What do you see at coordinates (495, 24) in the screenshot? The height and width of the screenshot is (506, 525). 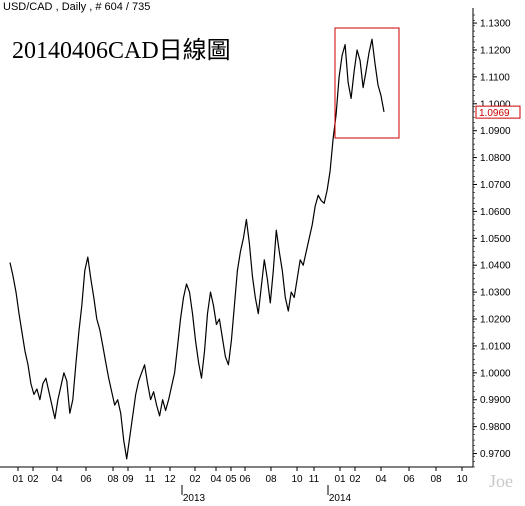 I see `y-tick-label: 1.1300` at bounding box center [495, 24].